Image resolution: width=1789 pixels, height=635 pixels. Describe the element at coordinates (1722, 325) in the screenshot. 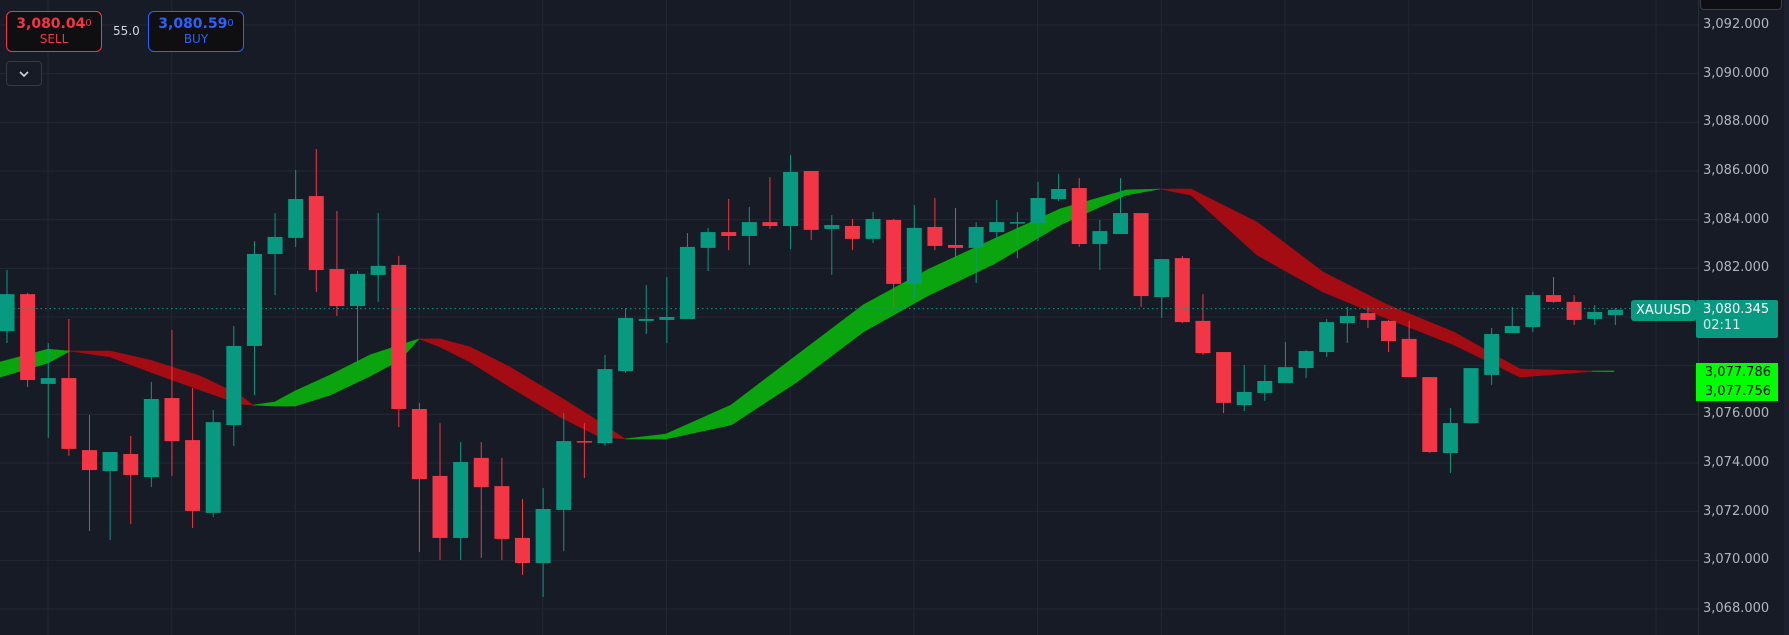

I see `bar-countdown: 02:11` at that location.